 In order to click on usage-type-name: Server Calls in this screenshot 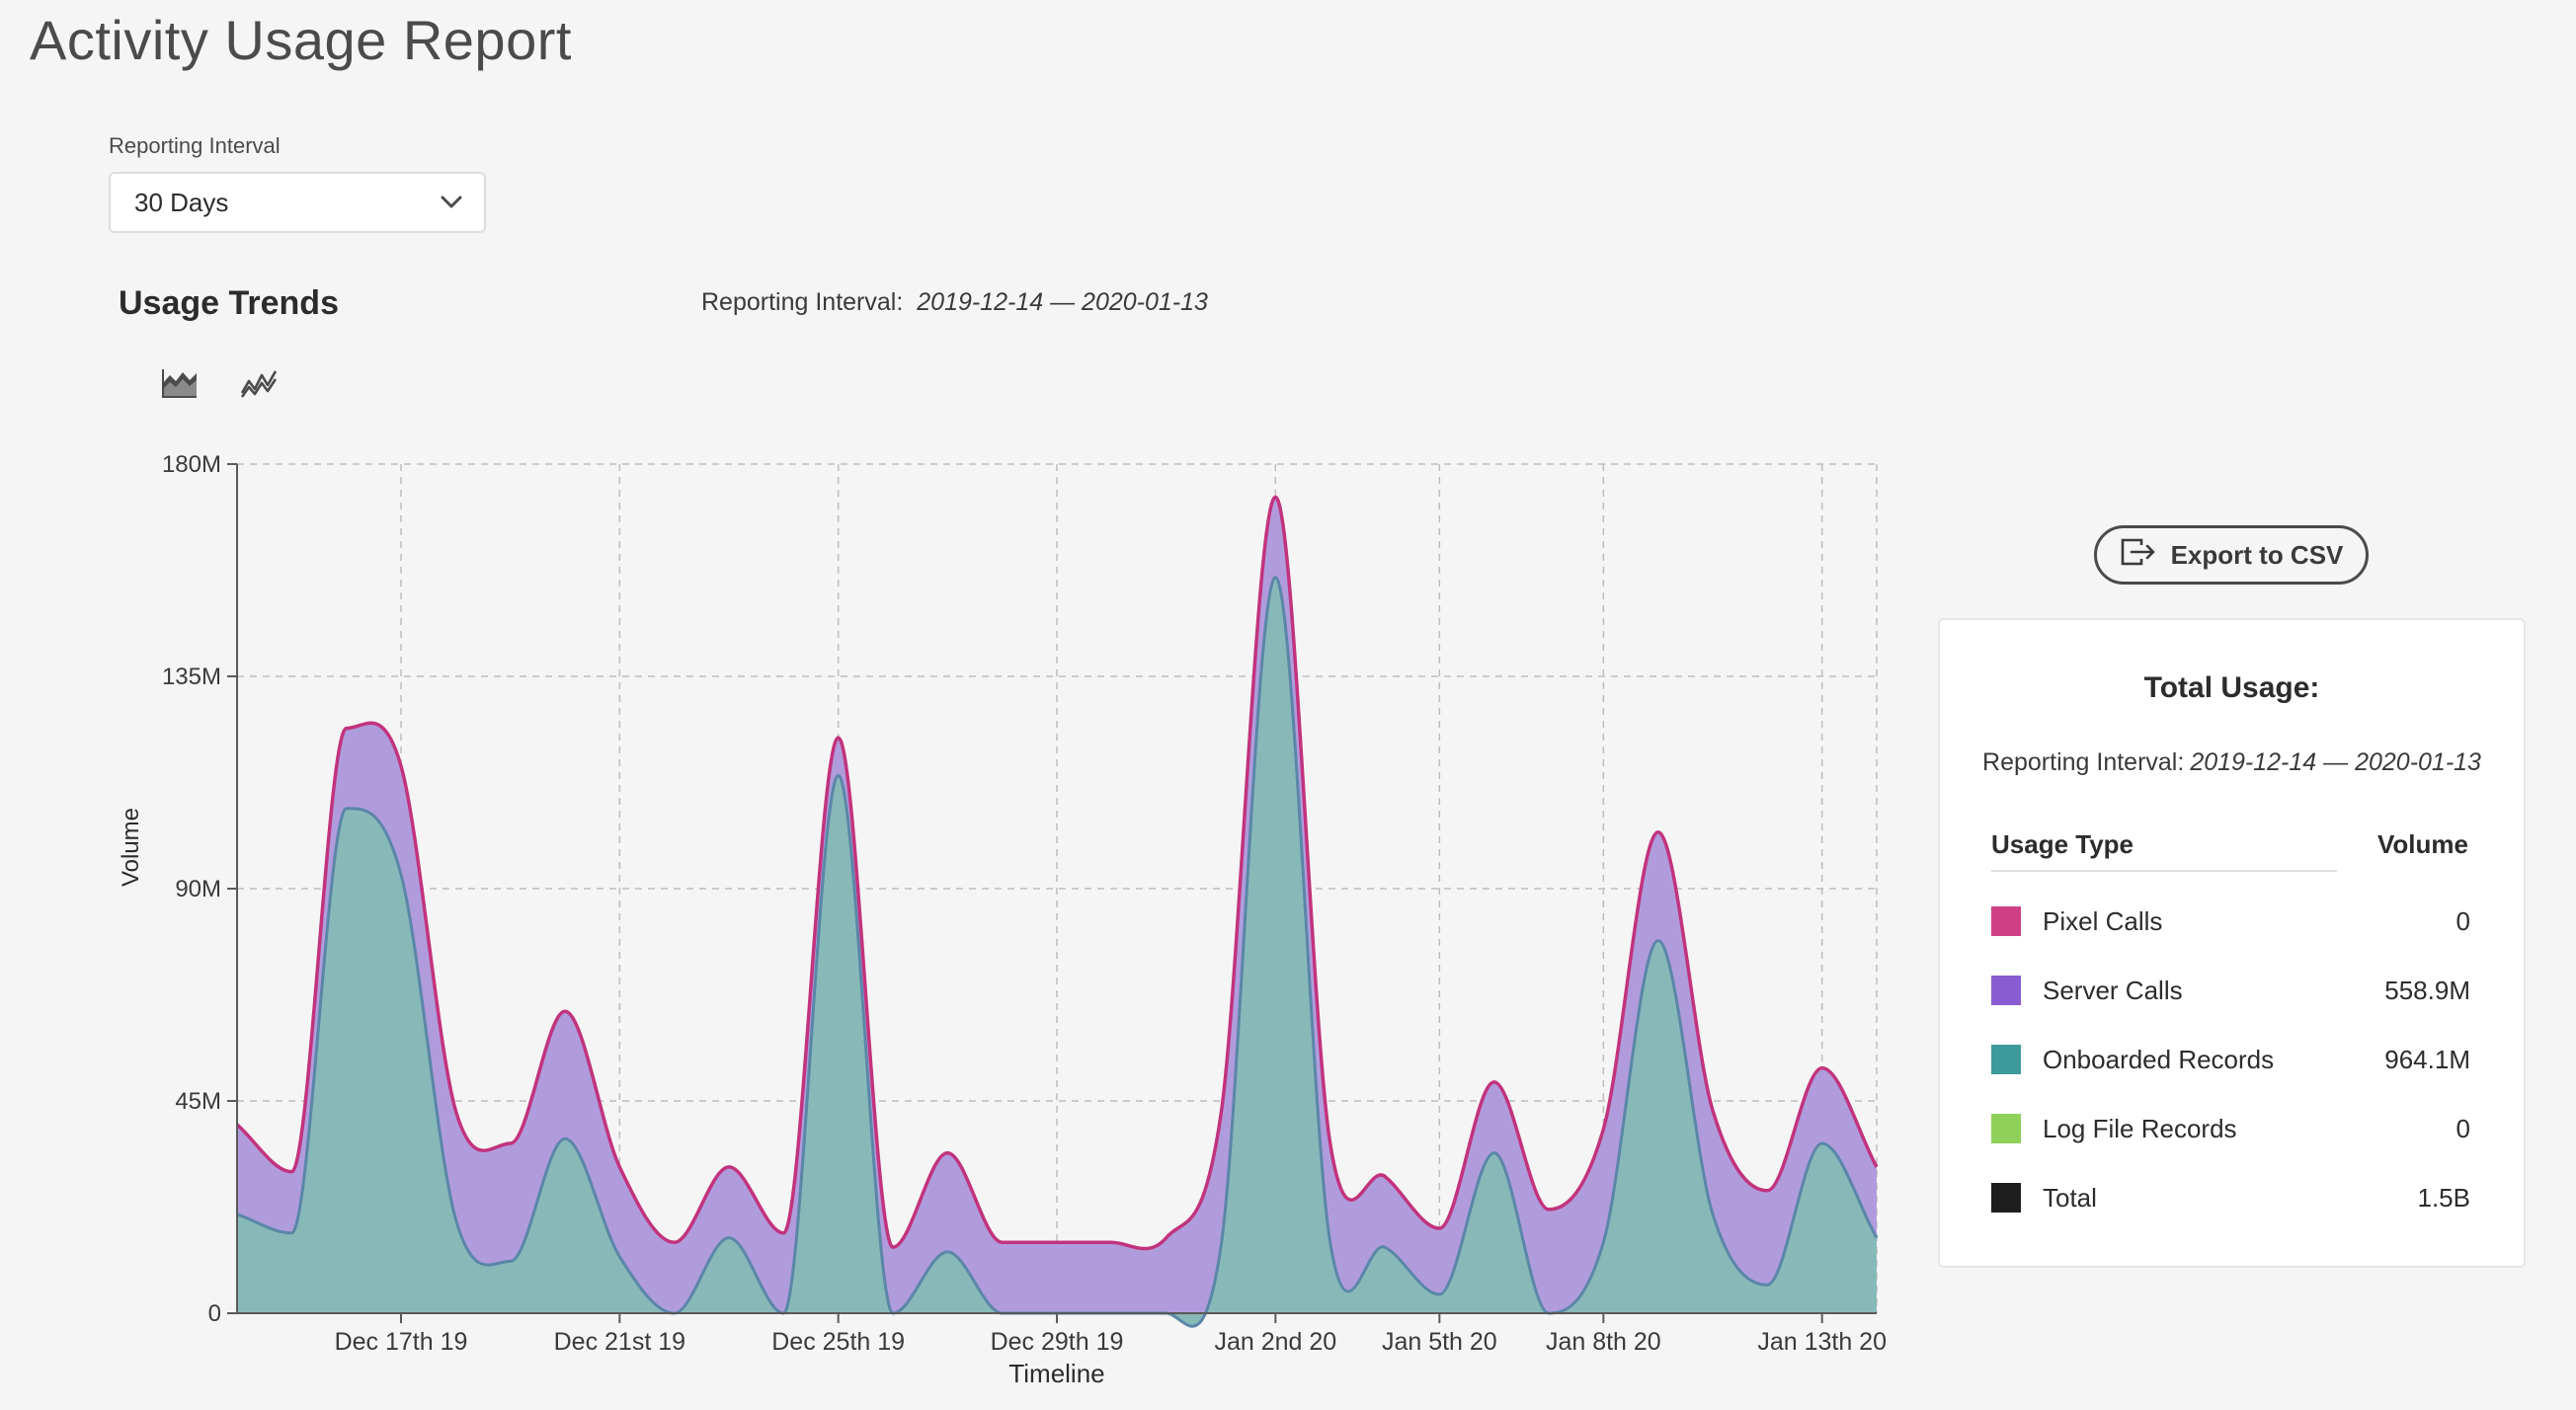, I will do `click(2113, 990)`.